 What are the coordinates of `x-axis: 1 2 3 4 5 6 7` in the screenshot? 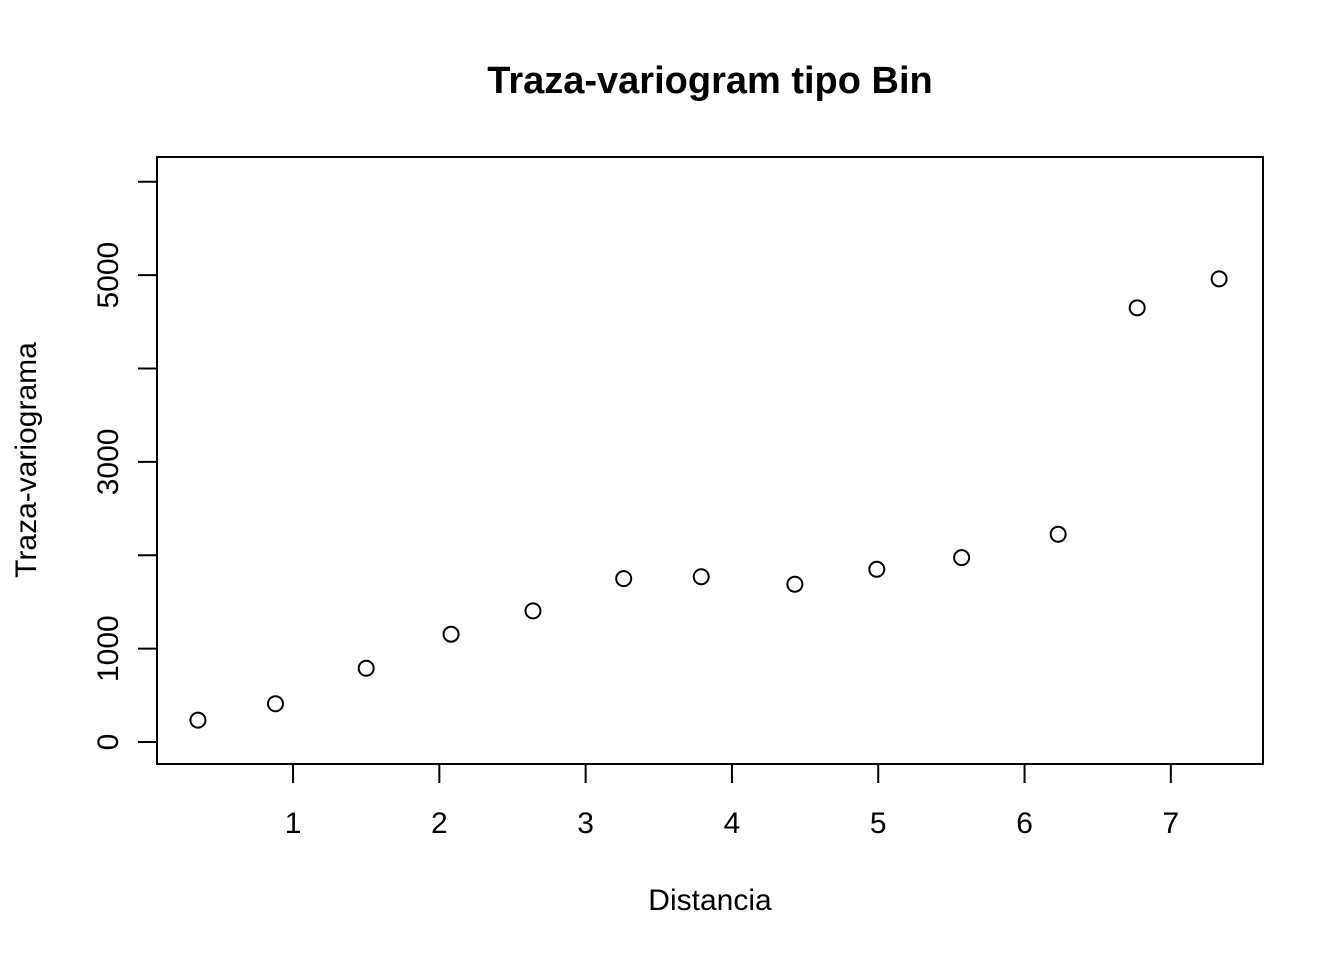 It's located at (732, 801).